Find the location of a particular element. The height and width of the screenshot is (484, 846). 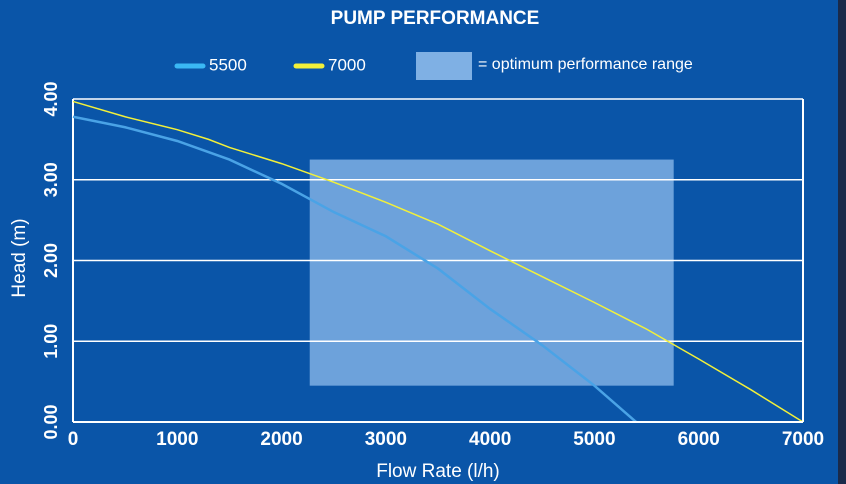

x-tick-label: 1000 is located at coordinates (177, 439).